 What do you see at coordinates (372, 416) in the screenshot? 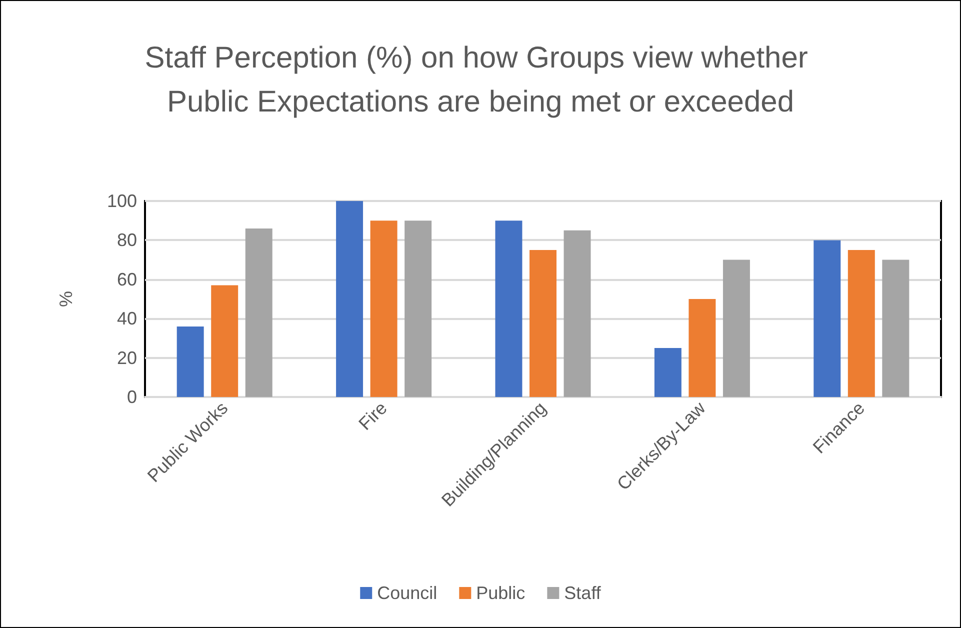
I see `x-tick-label: Fire` at bounding box center [372, 416].